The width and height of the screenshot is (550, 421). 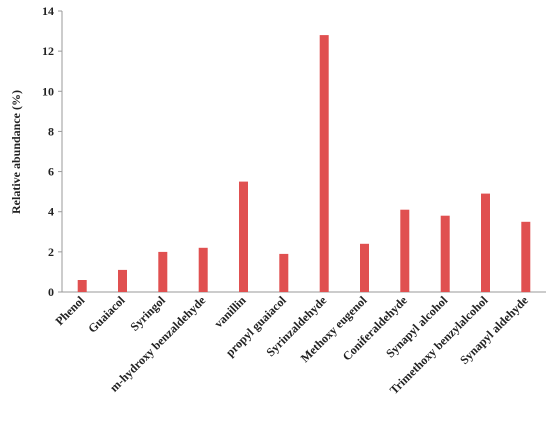 I want to click on y-tick-label: 12, so click(x=48, y=51).